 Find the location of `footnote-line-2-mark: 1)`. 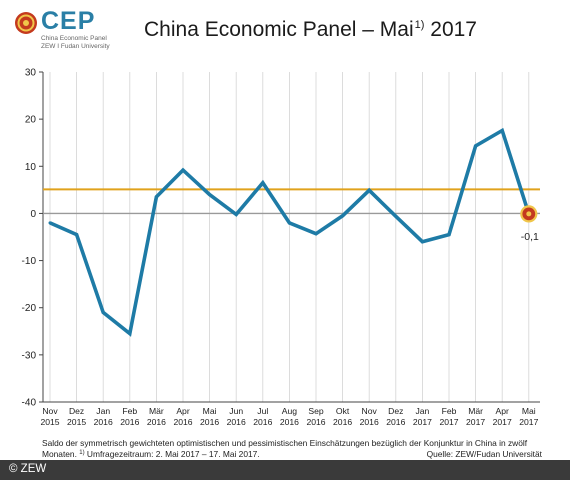

footnote-line-2-mark: 1) is located at coordinates (82, 453).